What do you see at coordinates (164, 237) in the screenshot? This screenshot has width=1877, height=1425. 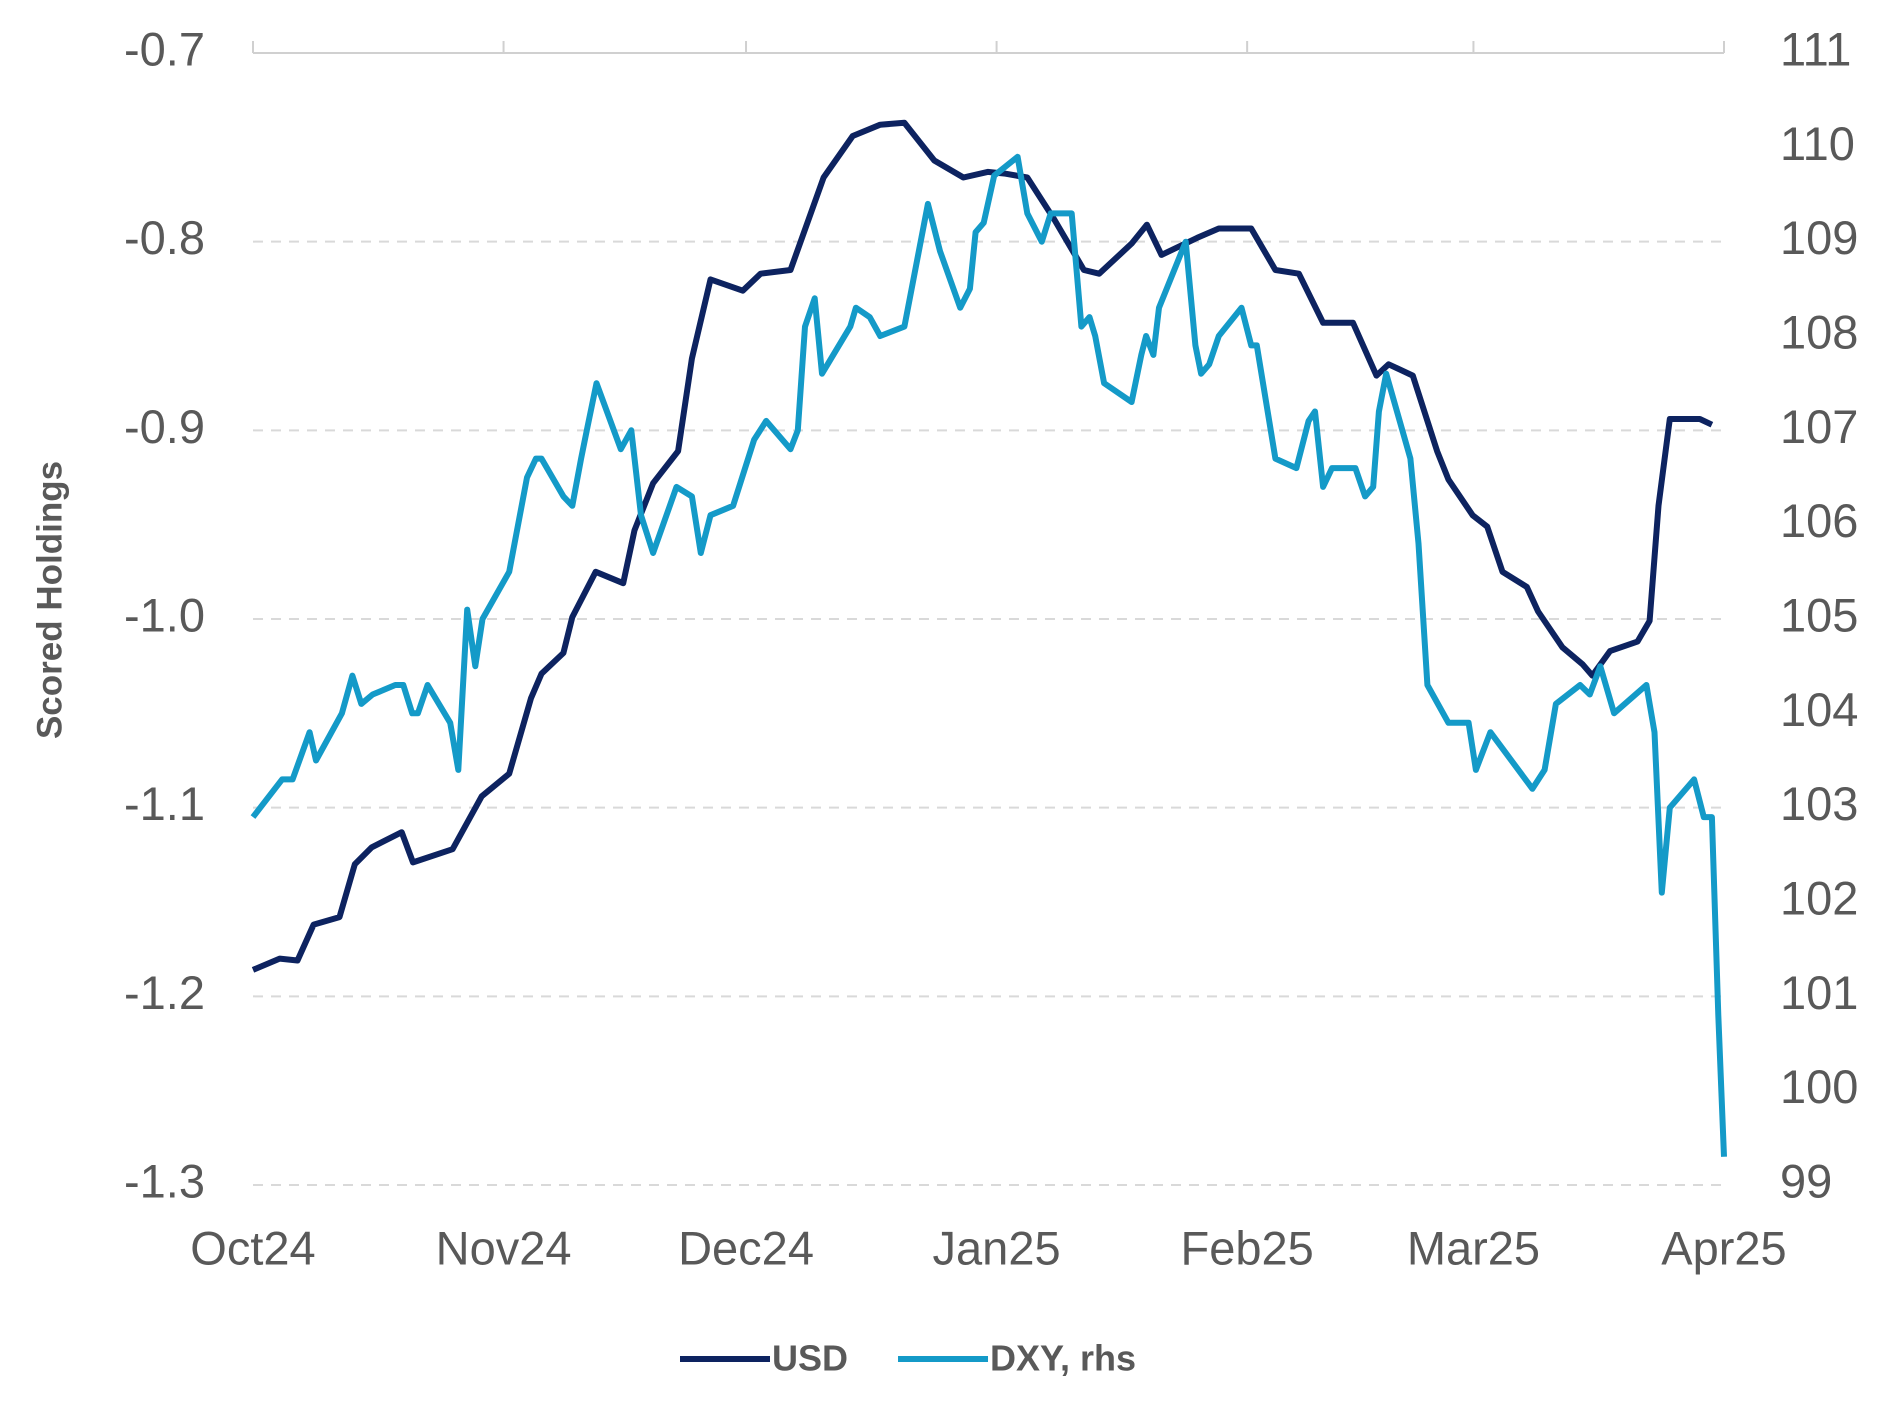 I see `y-tick-label: -0.8` at bounding box center [164, 237].